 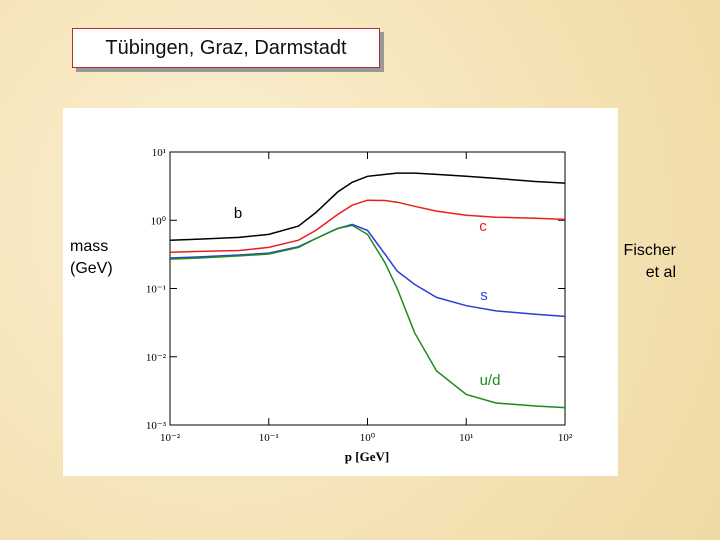 What do you see at coordinates (170, 438) in the screenshot?
I see `x-tick-label: 10⁻²` at bounding box center [170, 438].